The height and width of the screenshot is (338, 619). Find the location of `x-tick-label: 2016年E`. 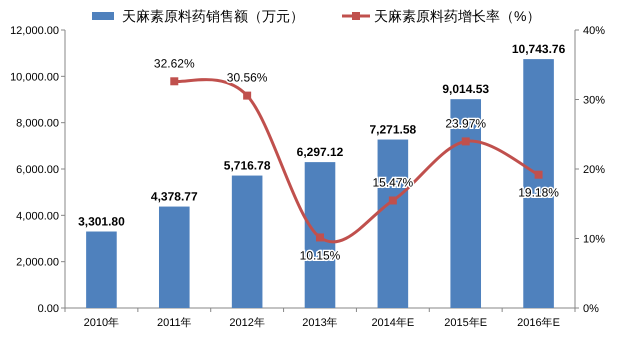

x-tick-label: 2016年E is located at coordinates (538, 323).